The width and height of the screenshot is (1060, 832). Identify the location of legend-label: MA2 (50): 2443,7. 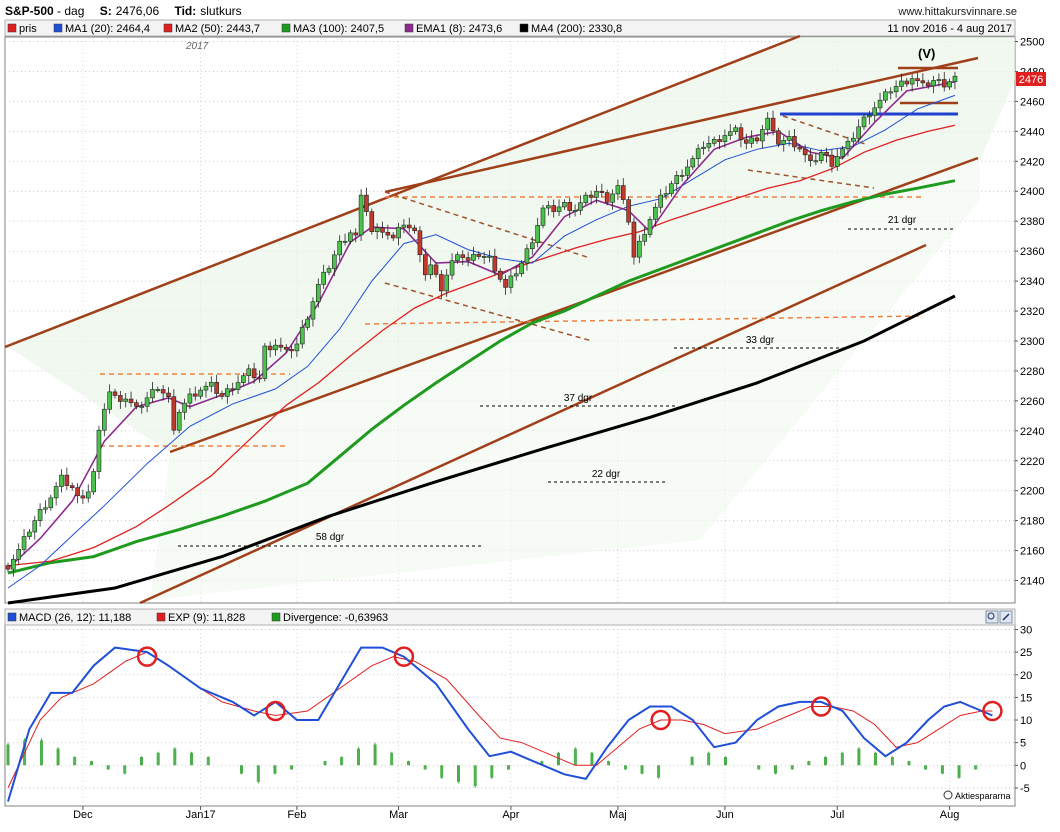
(217, 29).